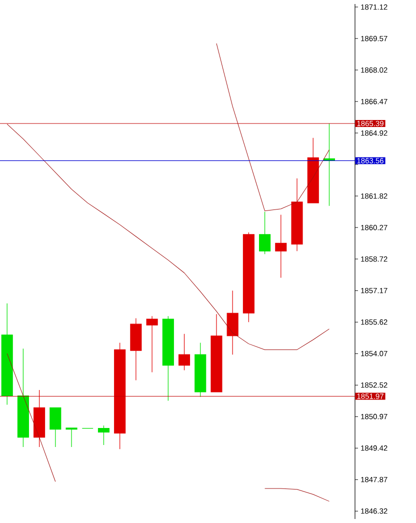  I want to click on line-series, so click(273, 127).